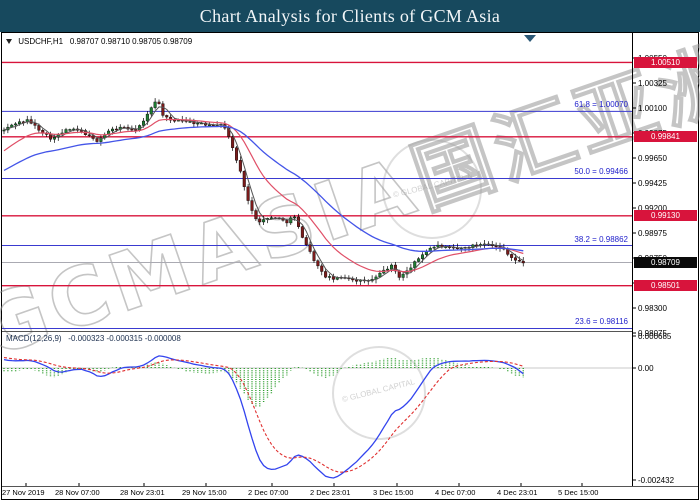 This screenshot has height=500, width=700. I want to click on page-title: Chart Analysis for Clients of GCM Asia, so click(350, 16).